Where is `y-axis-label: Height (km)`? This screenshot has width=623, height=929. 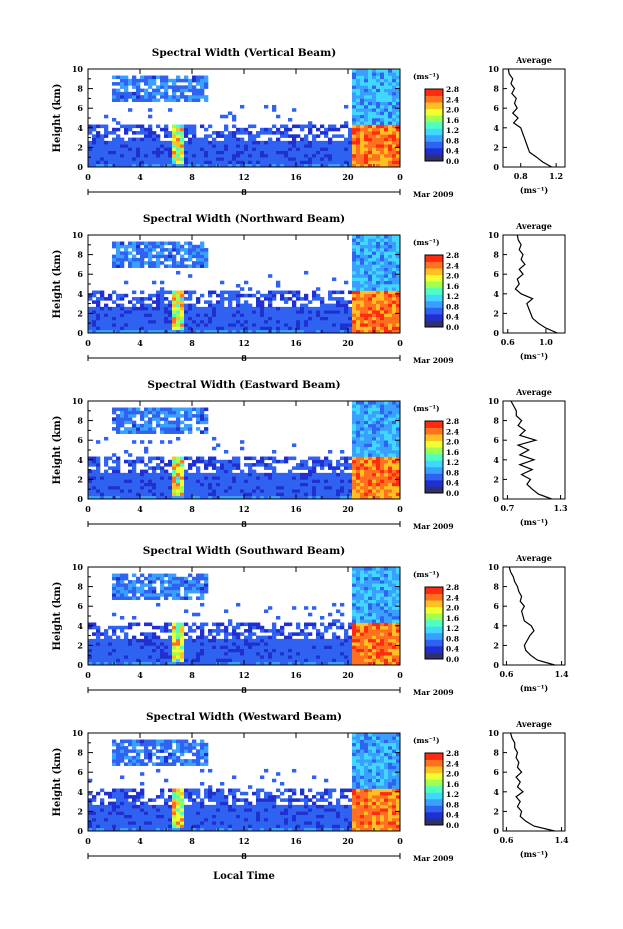 y-axis-label: Height (km) is located at coordinates (57, 284).